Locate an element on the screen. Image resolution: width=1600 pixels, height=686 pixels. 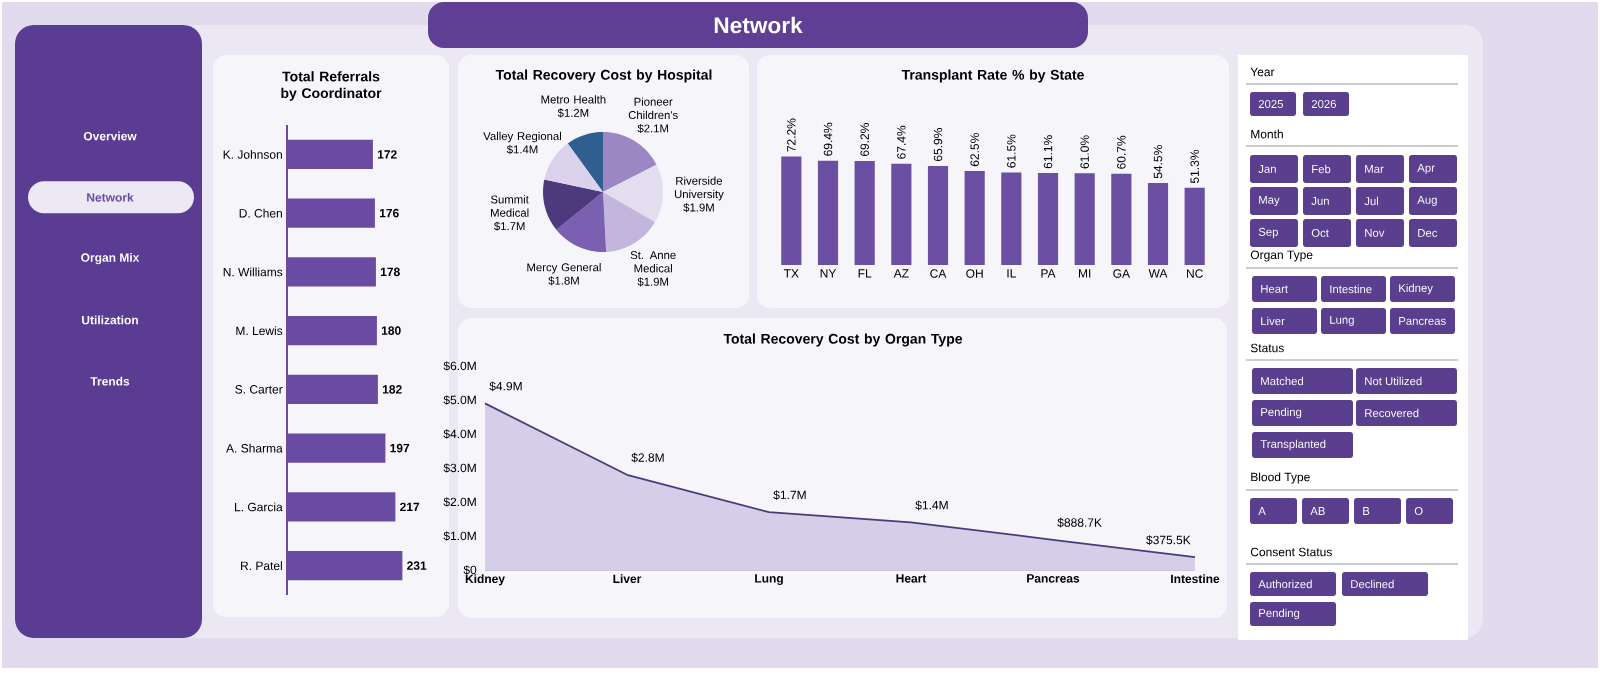
y-tick-label: L. Garcia is located at coordinates (259, 507).